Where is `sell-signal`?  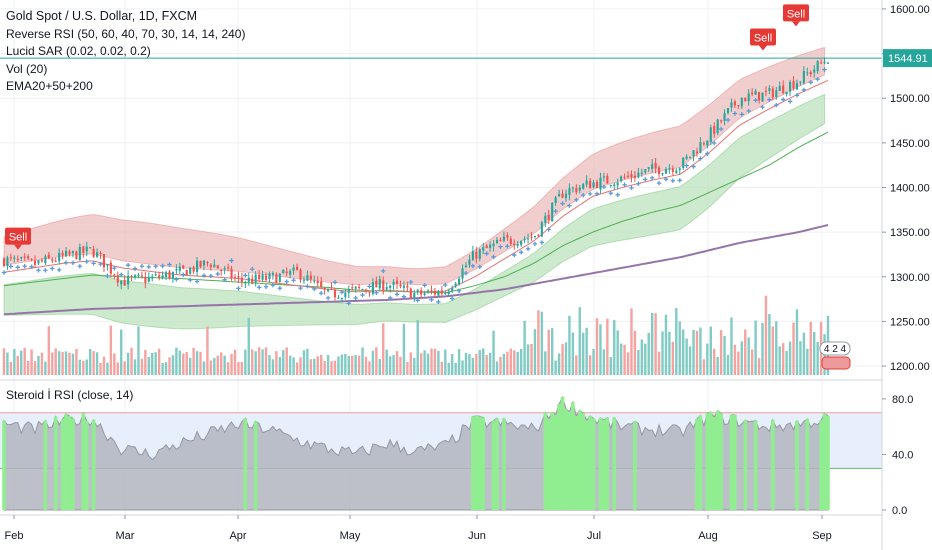 sell-signal is located at coordinates (18, 236).